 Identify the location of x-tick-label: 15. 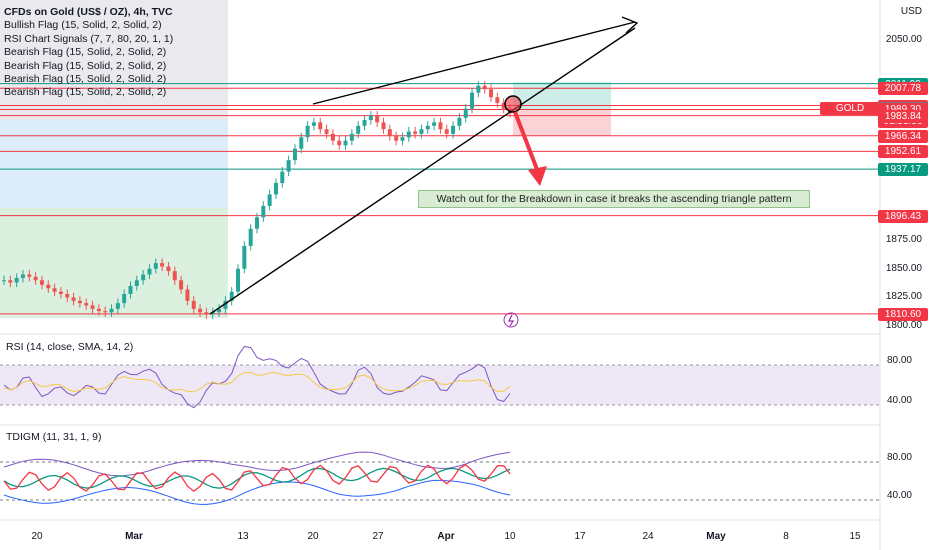
(855, 536).